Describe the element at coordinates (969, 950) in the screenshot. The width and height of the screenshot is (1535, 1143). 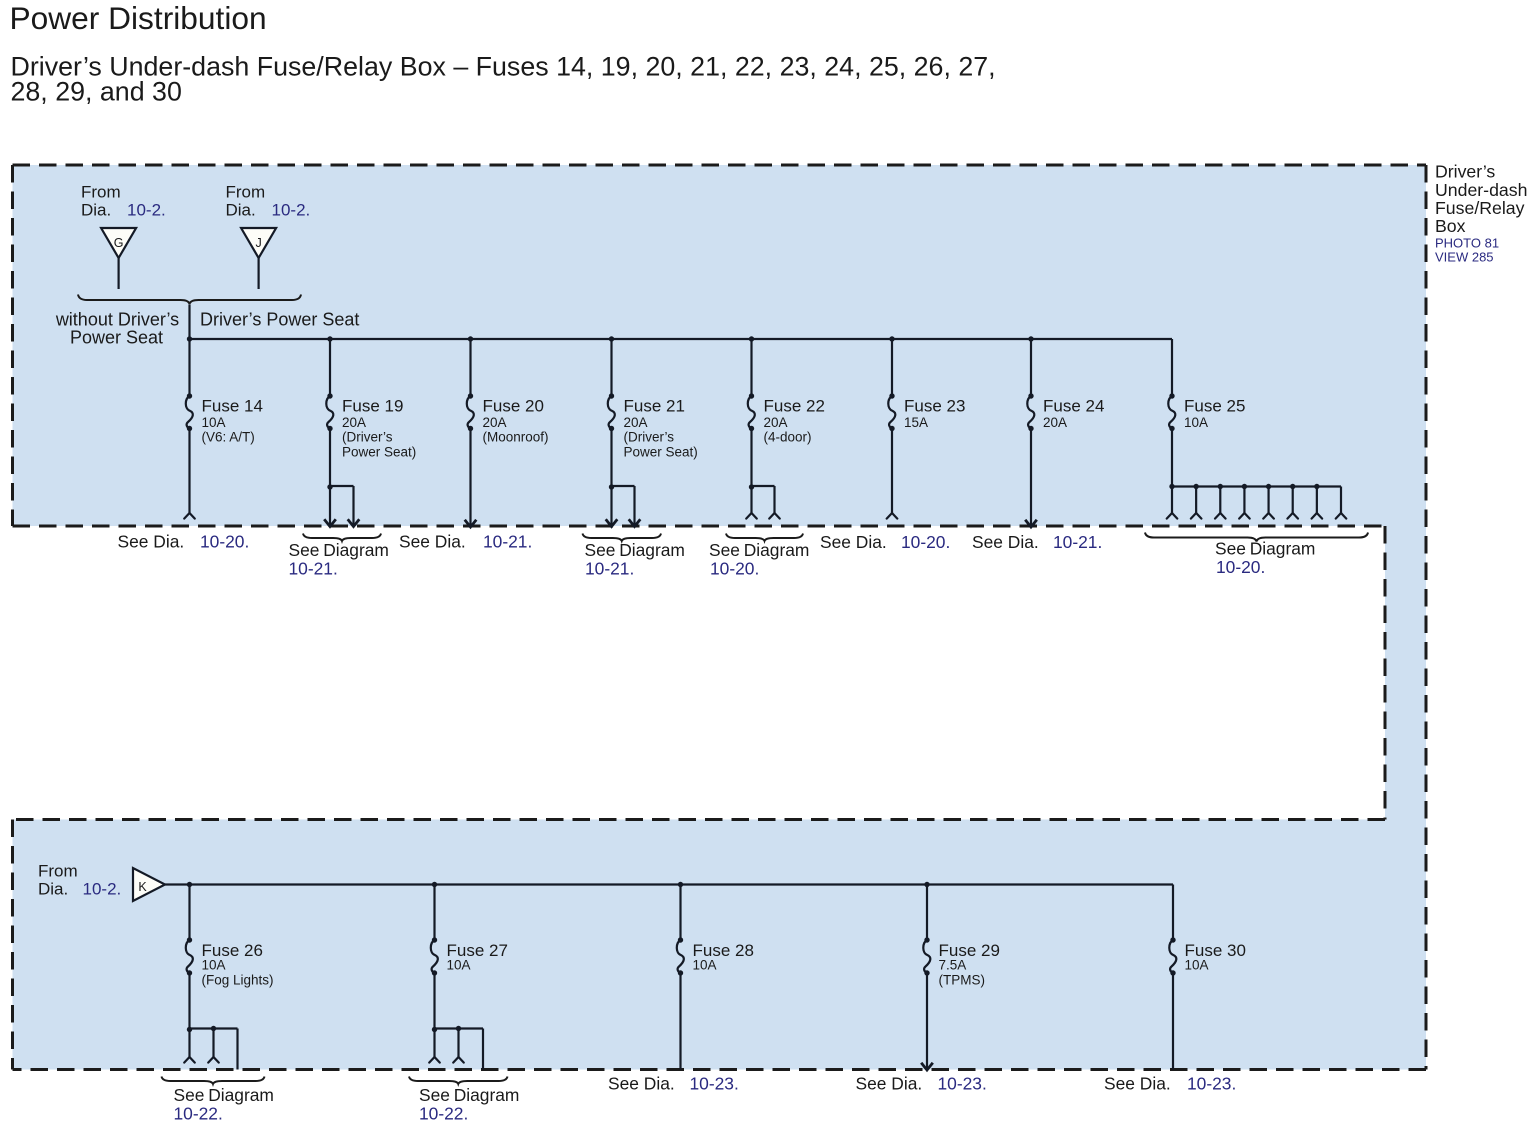
I see `svg-text: Fuse 29` at that location.